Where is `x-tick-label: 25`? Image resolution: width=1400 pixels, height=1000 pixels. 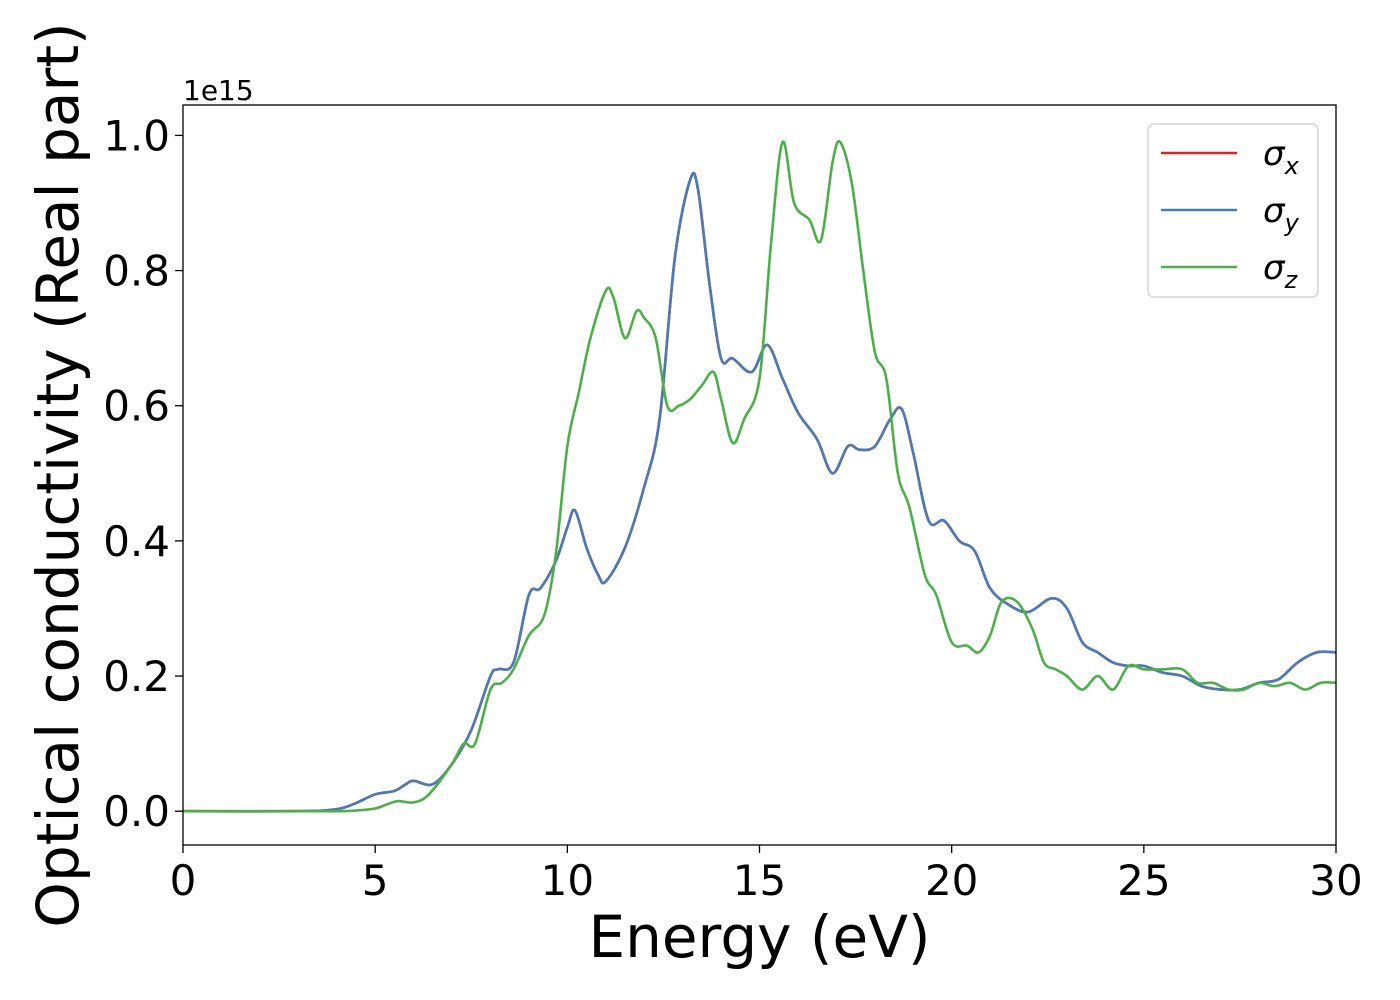
x-tick-label: 25 is located at coordinates (1143, 880).